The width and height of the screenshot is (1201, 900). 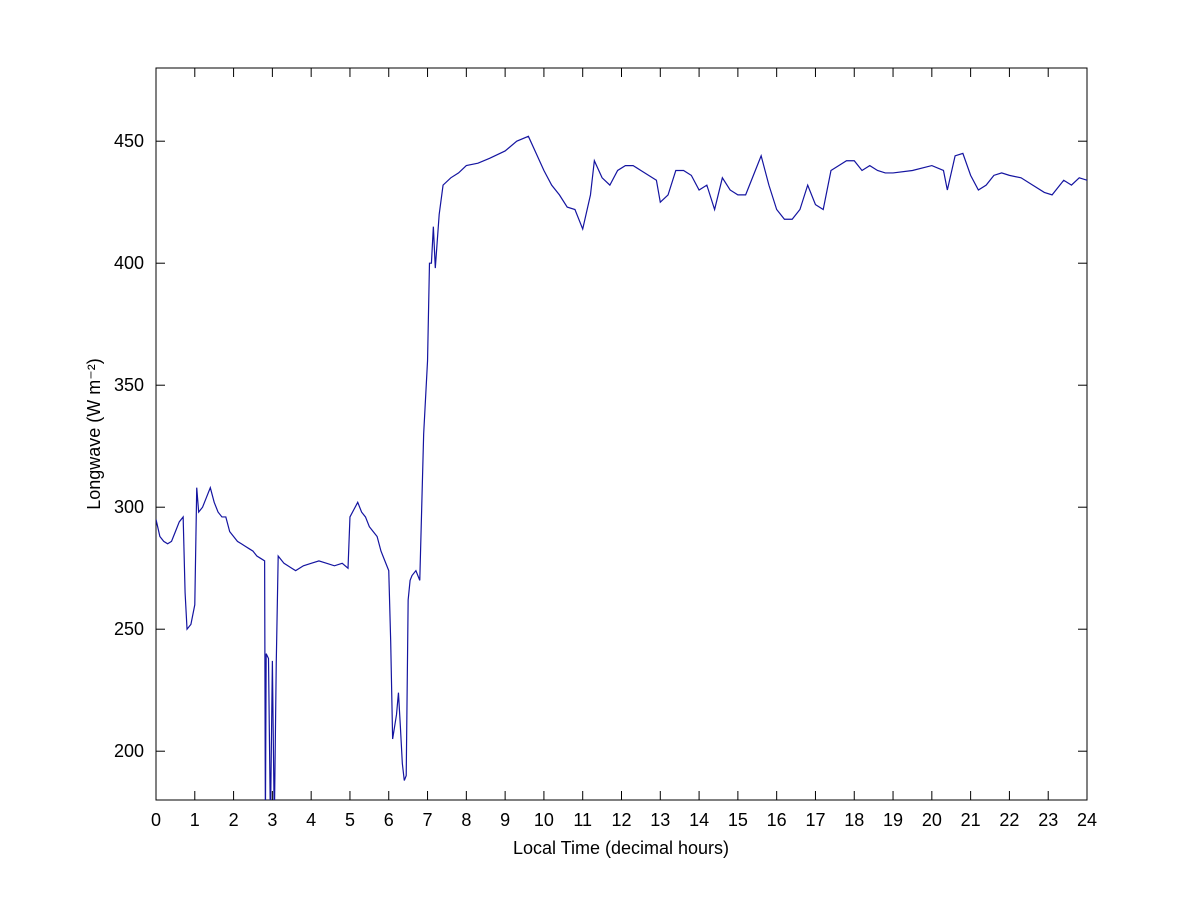 I want to click on y-axis-label: Longwave (W m⁻²), so click(x=94, y=434).